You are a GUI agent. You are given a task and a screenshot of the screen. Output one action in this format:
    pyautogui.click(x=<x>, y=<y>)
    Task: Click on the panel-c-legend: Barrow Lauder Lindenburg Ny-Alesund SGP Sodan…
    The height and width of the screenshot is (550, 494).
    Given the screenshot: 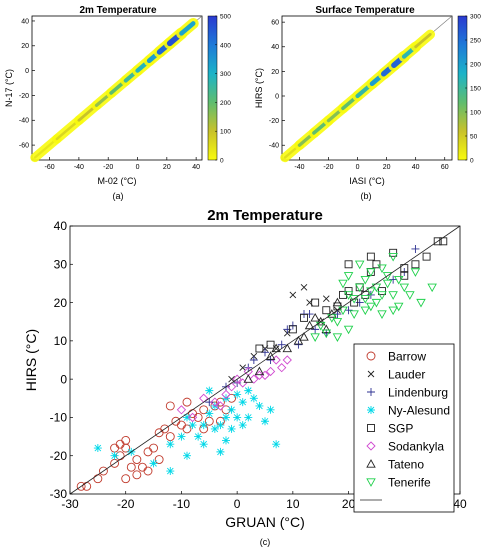 What is the action you would take?
    pyautogui.click(x=404, y=428)
    